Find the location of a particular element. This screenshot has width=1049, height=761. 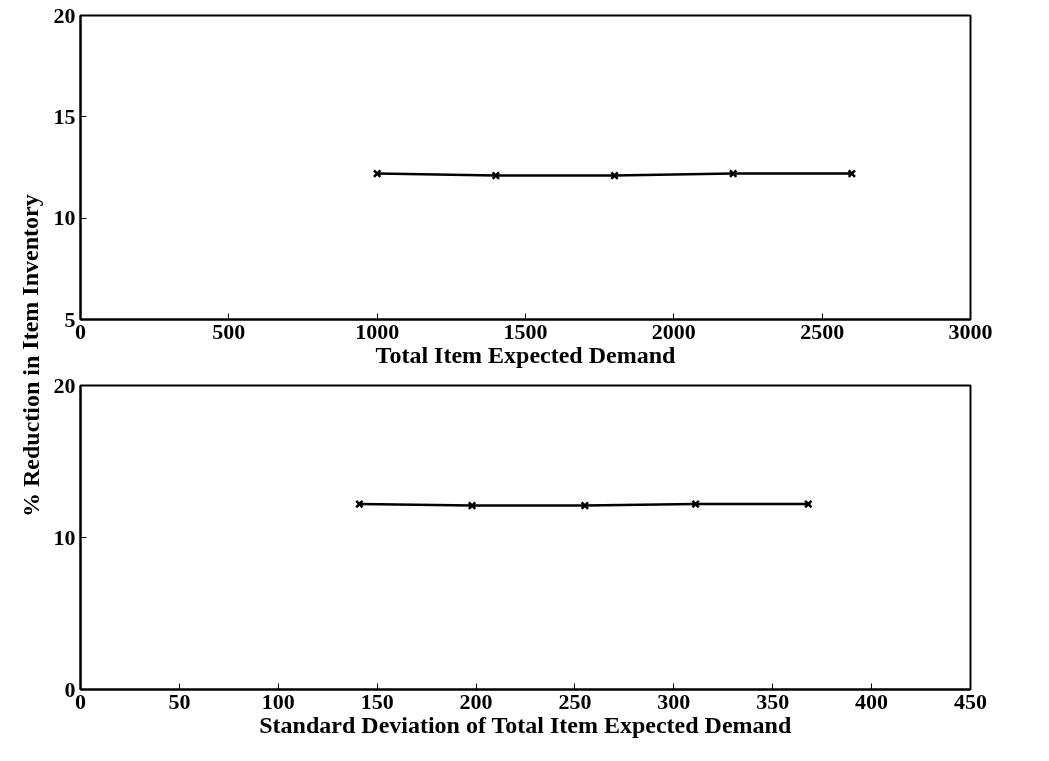

x-tick-label: 500 is located at coordinates (229, 331).